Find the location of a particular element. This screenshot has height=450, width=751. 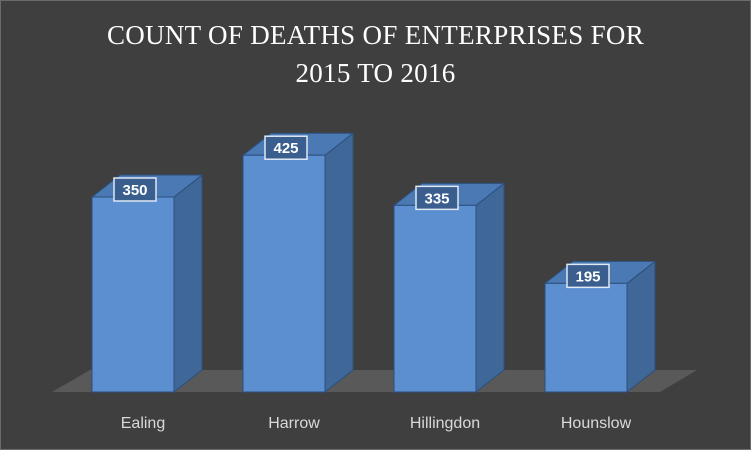

data-label-hounslow: 195 is located at coordinates (587, 276).